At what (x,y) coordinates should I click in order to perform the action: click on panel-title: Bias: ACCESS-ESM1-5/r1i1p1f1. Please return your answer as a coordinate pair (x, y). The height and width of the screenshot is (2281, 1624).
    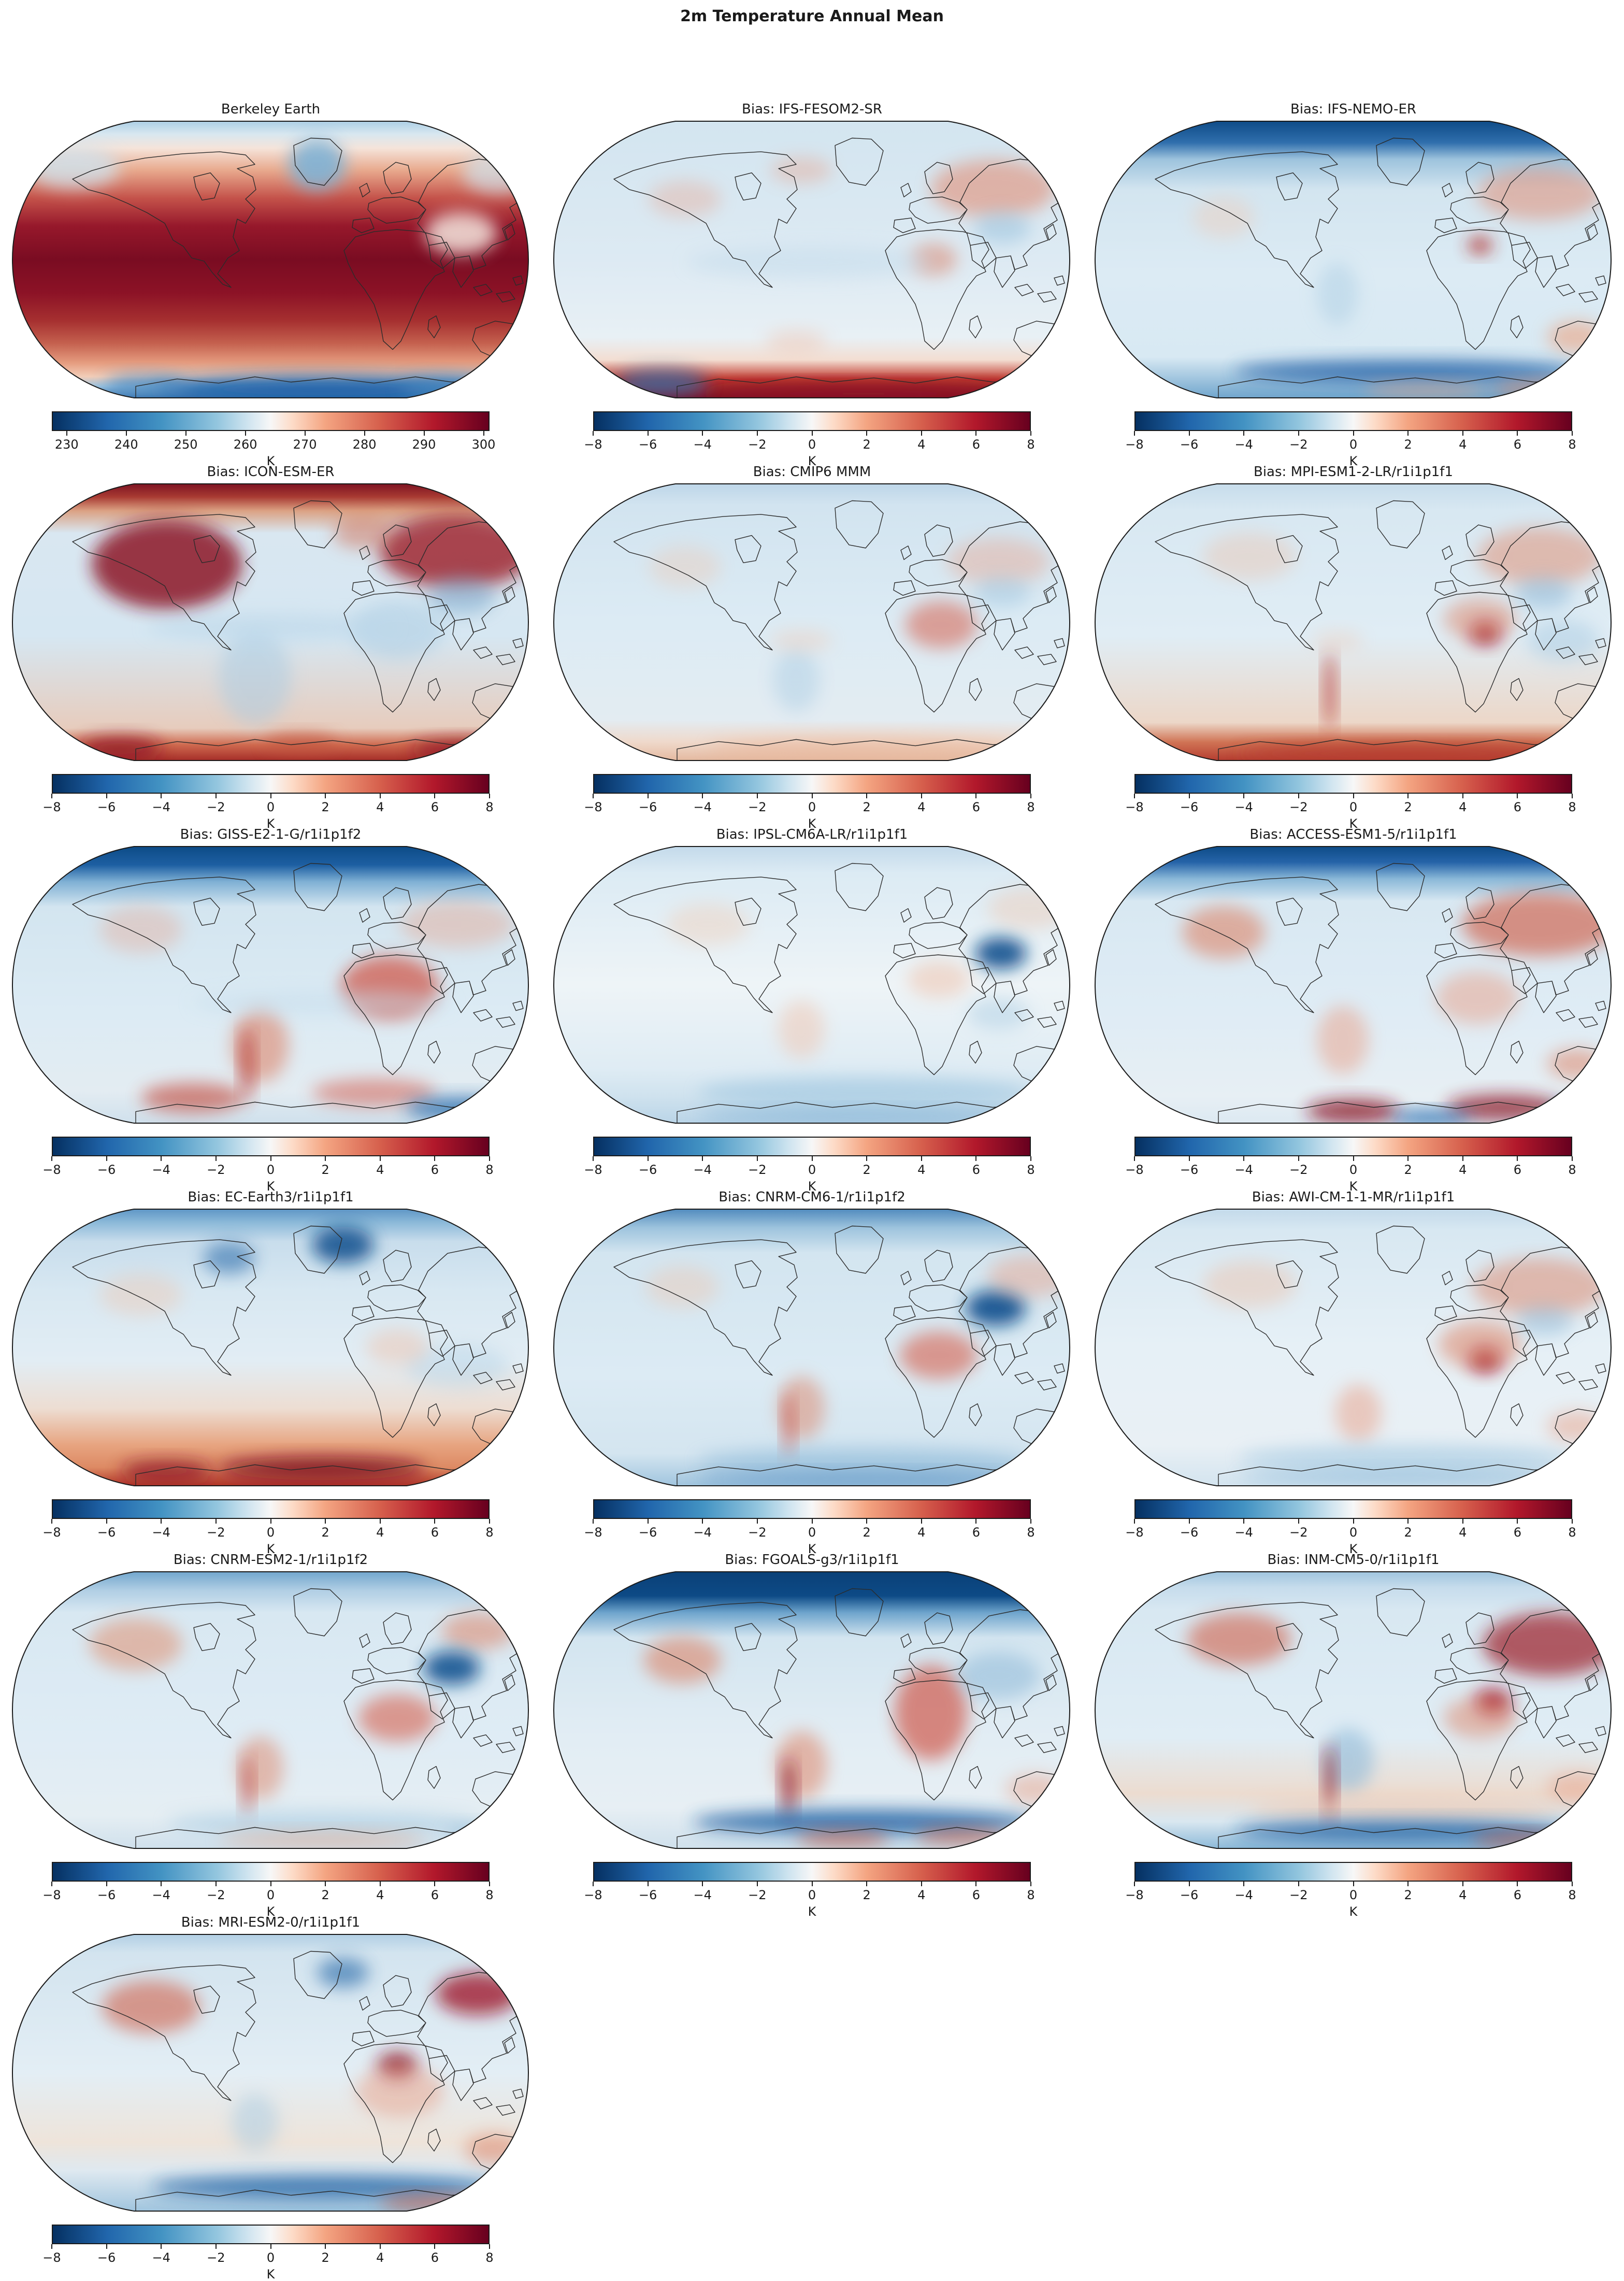
    Looking at the image, I should click on (1353, 834).